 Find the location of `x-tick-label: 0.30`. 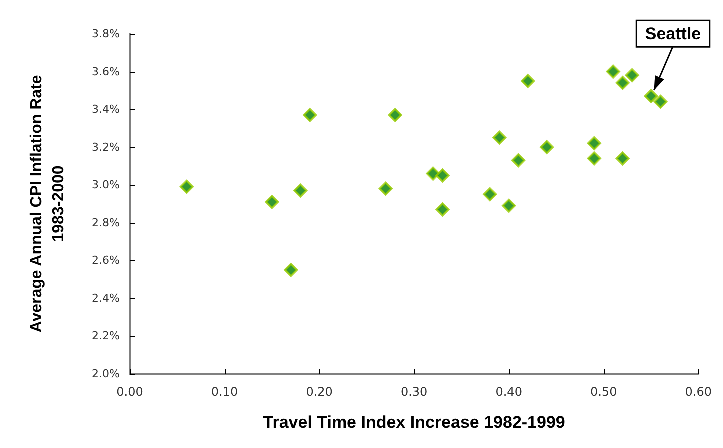

x-tick-label: 0.30 is located at coordinates (414, 392).